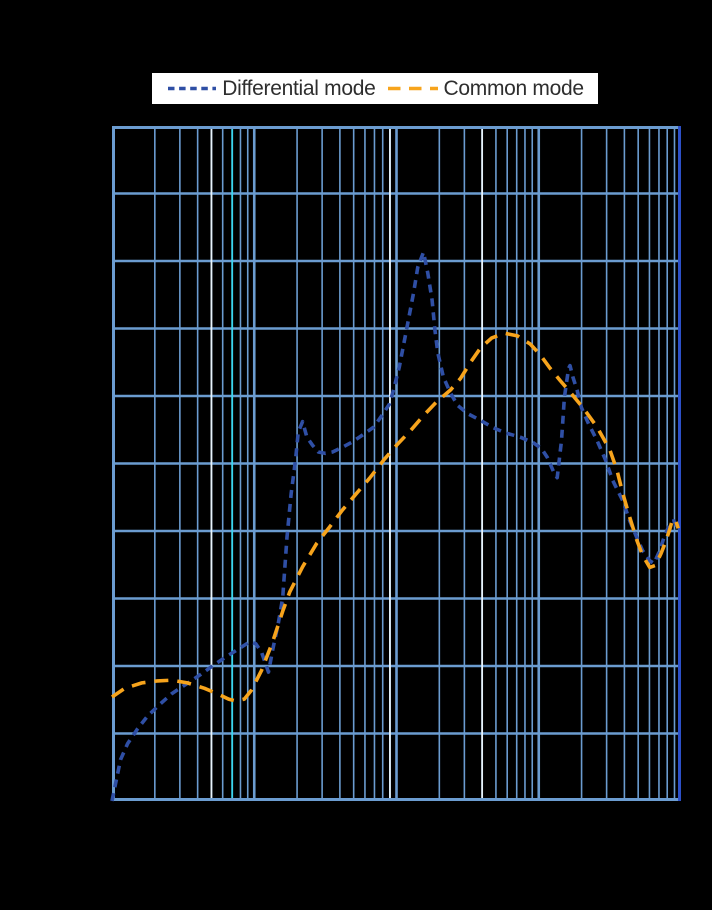 This screenshot has width=712, height=910. What do you see at coordinates (514, 88) in the screenshot?
I see `legend-label-common-mode: Common mode` at bounding box center [514, 88].